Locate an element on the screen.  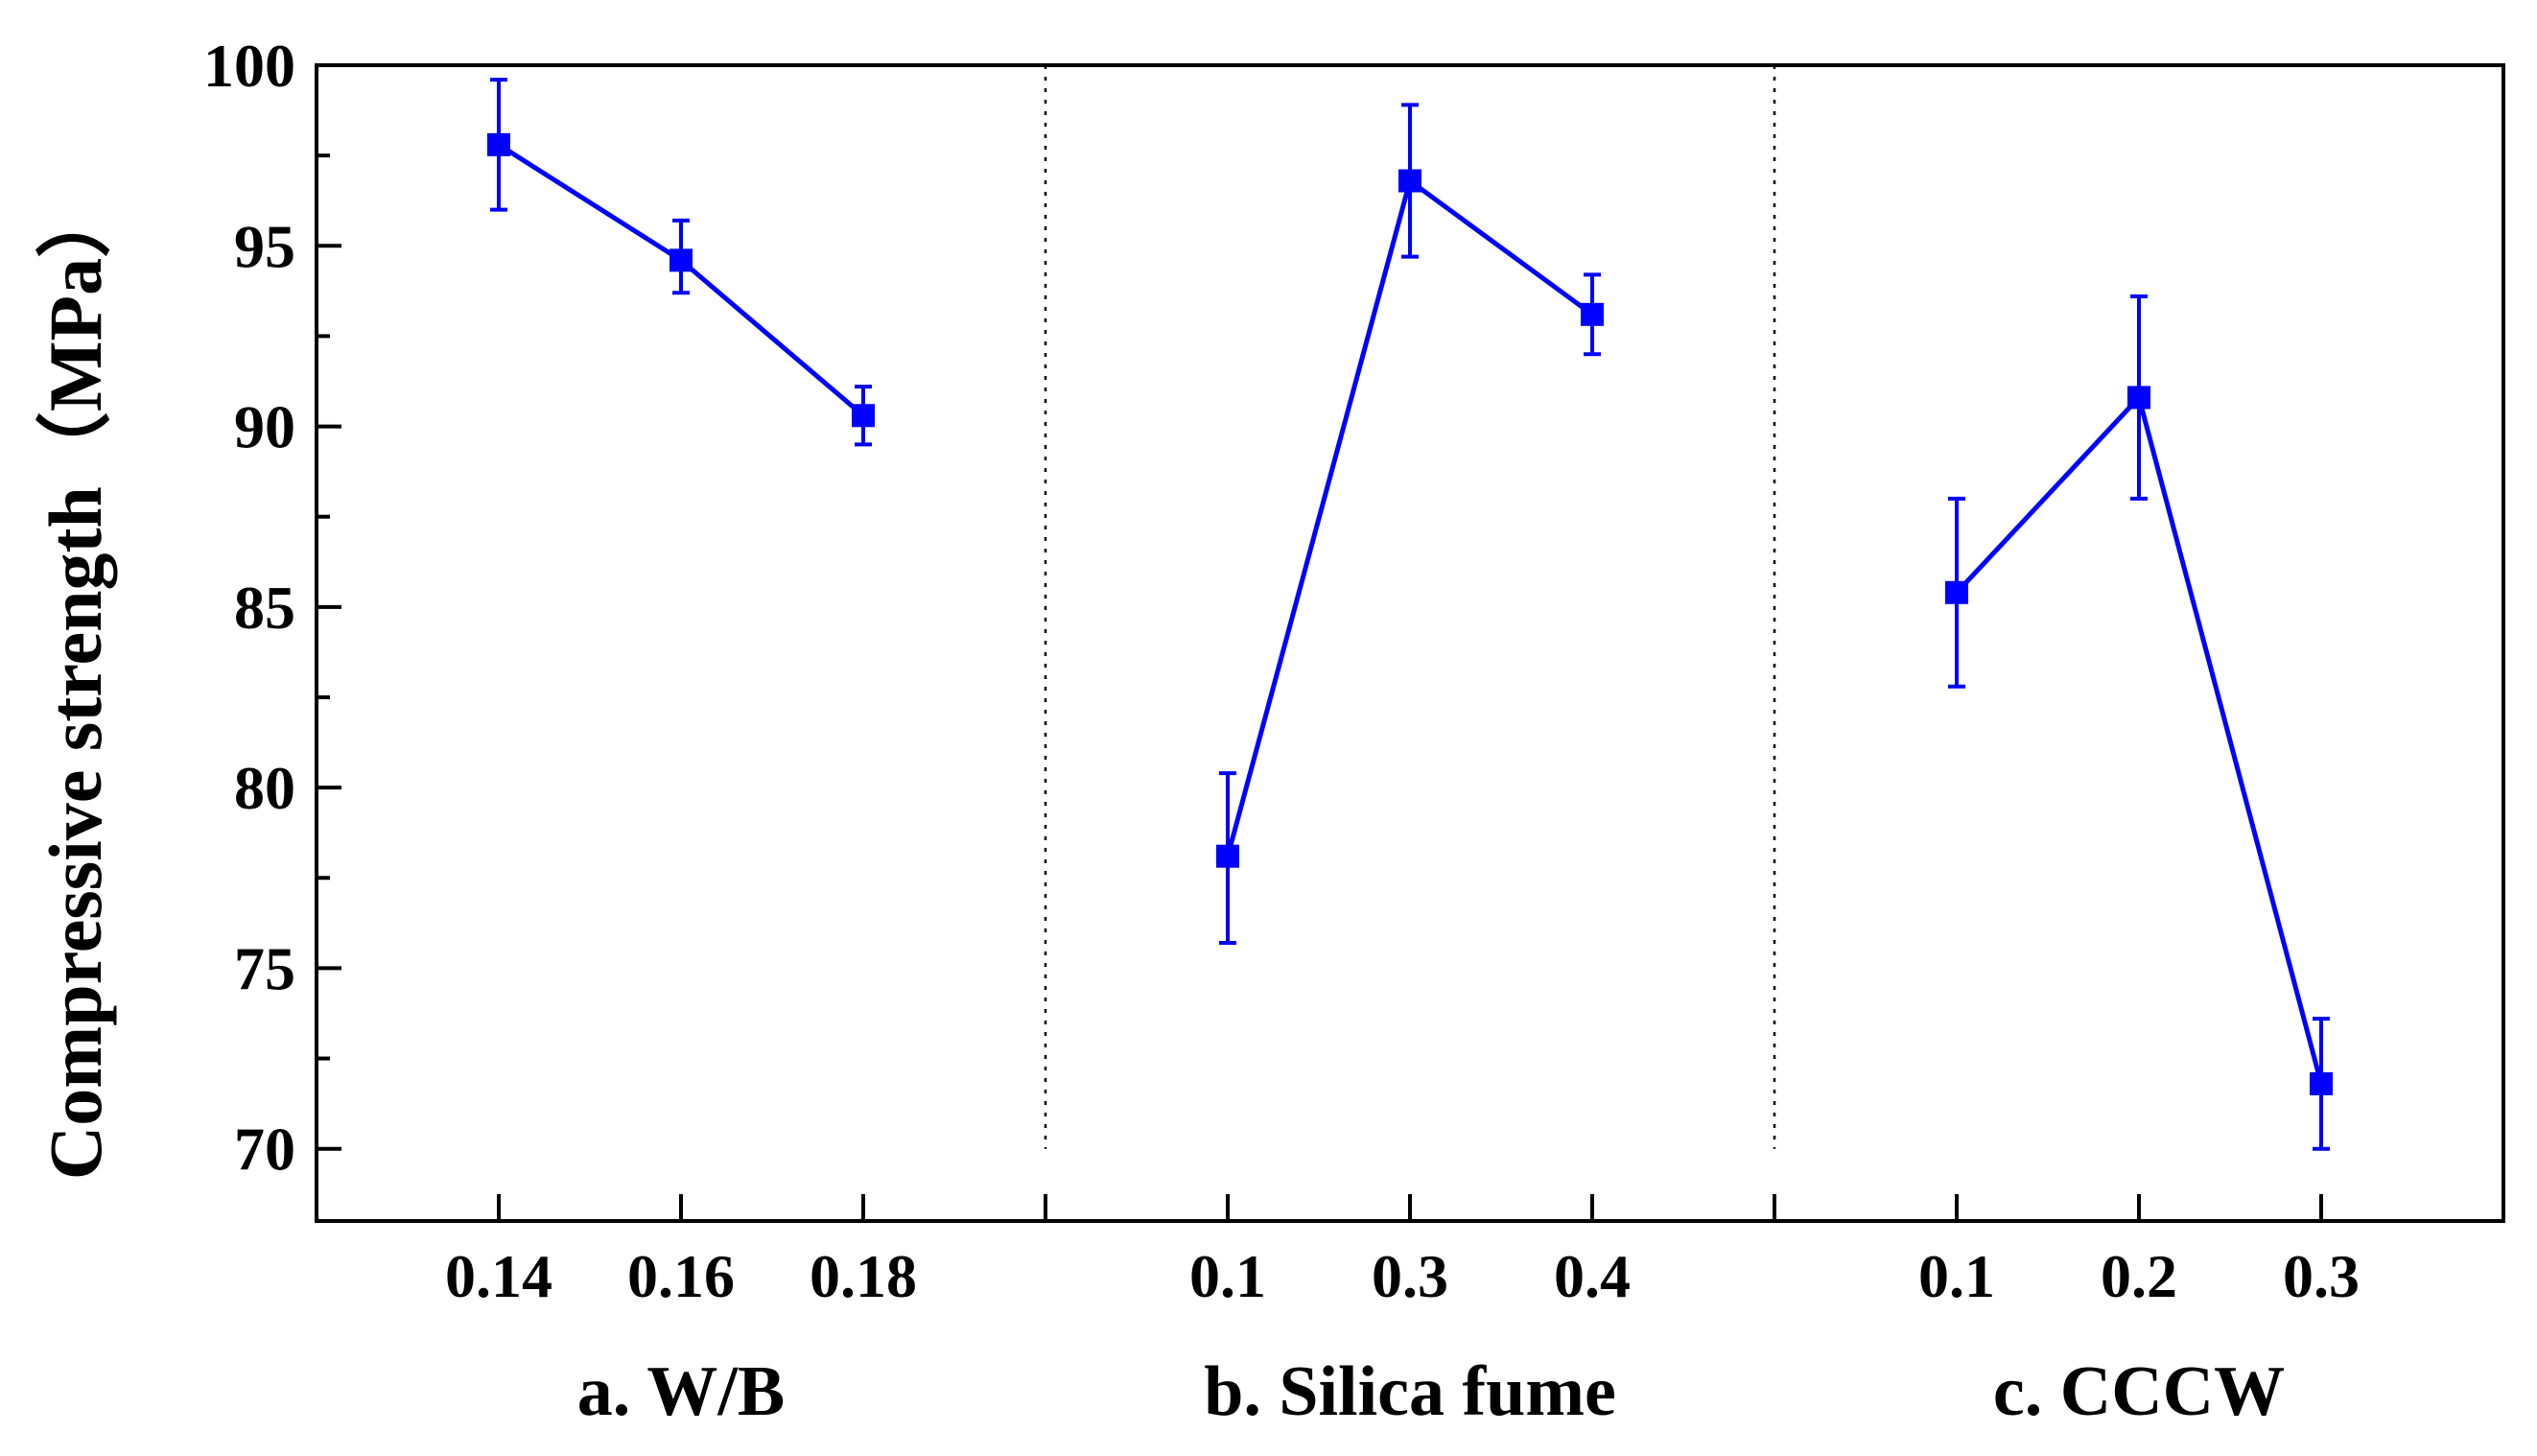
y-tick-label: 100 is located at coordinates (249, 66).